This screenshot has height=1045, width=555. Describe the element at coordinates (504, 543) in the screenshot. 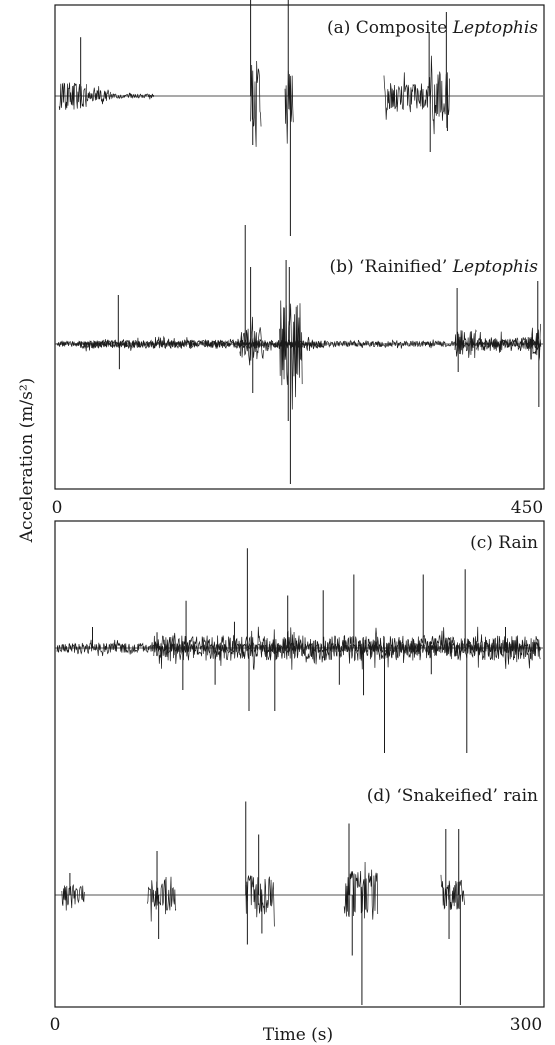

I see `series-label-c: (c) Rain` at that location.